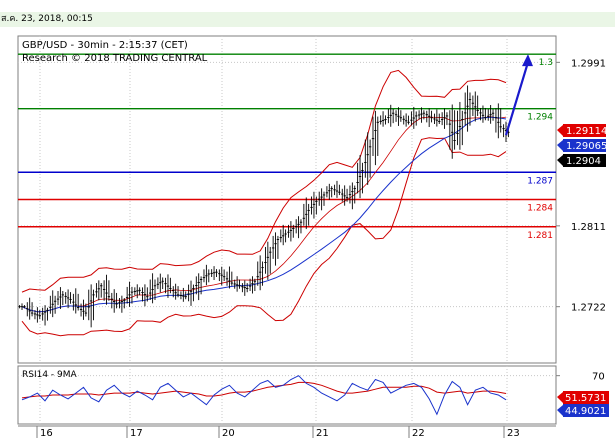  I want to click on level-label: 1.294, so click(540, 118).